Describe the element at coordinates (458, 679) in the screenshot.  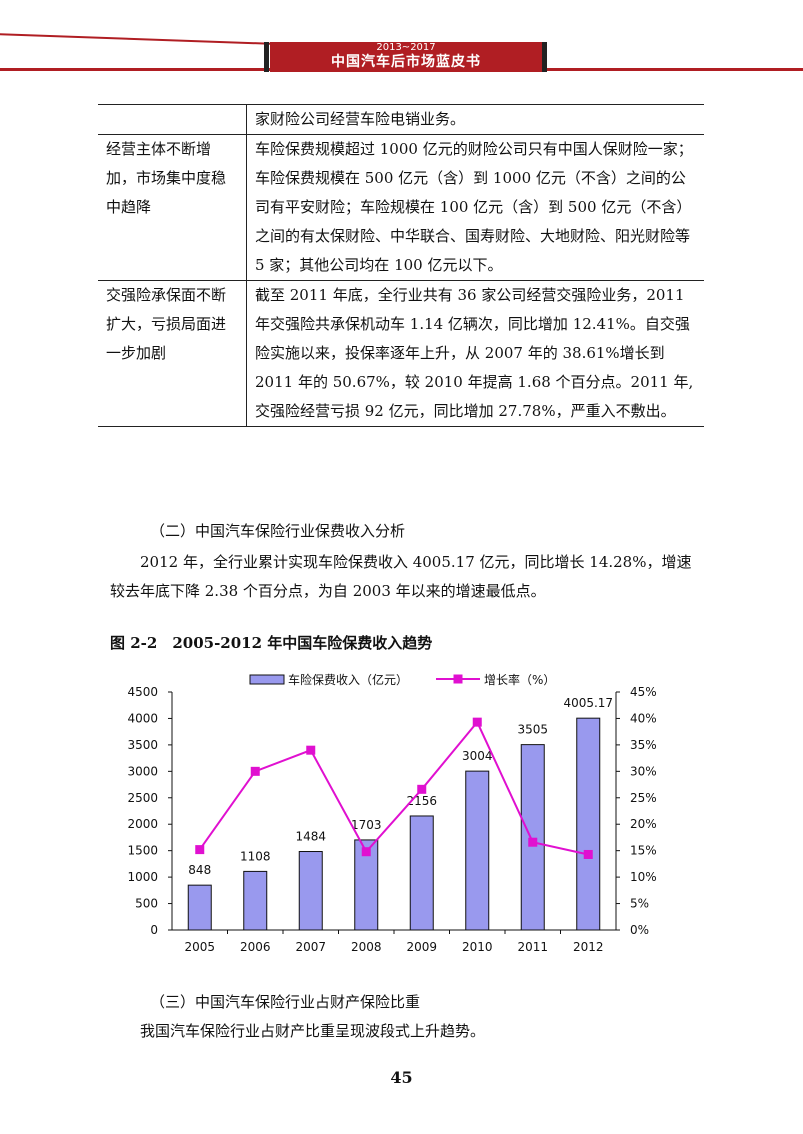
I see `legend-line-marker` at that location.